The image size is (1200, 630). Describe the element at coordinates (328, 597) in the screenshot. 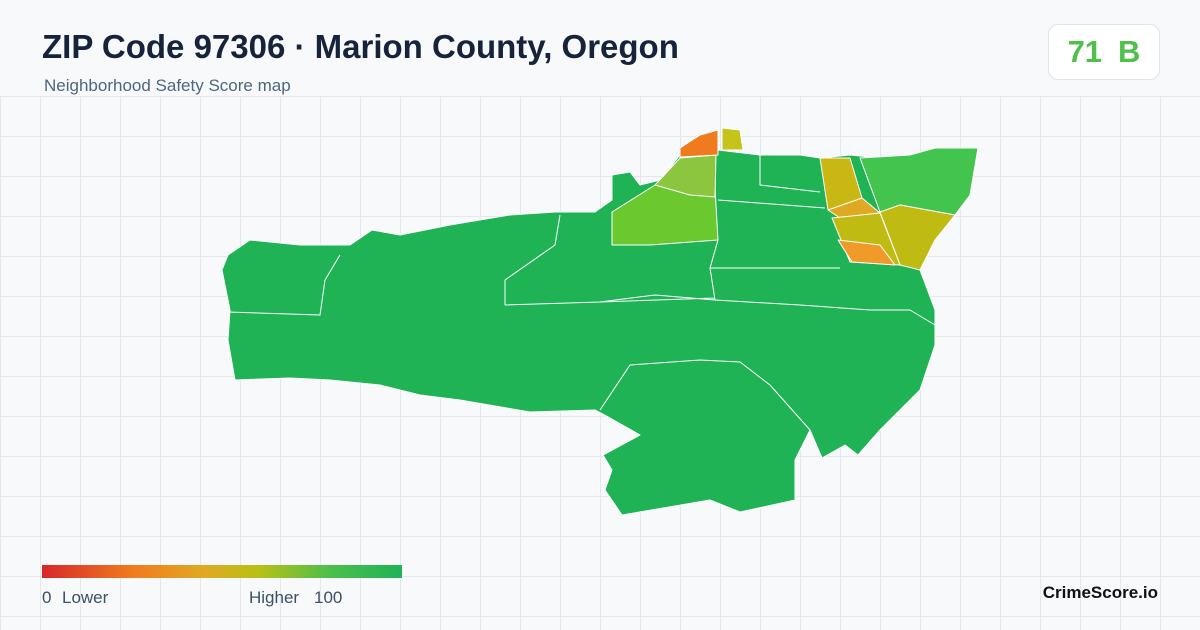

I see `legend-max: 100` at that location.